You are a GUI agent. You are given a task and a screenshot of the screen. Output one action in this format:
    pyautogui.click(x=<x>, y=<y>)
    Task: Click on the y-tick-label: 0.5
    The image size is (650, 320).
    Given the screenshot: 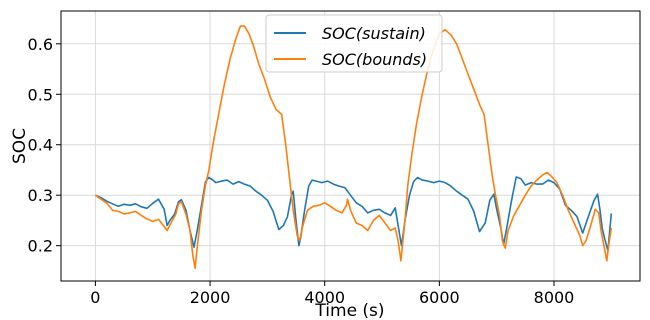 What is the action you would take?
    pyautogui.click(x=40, y=94)
    